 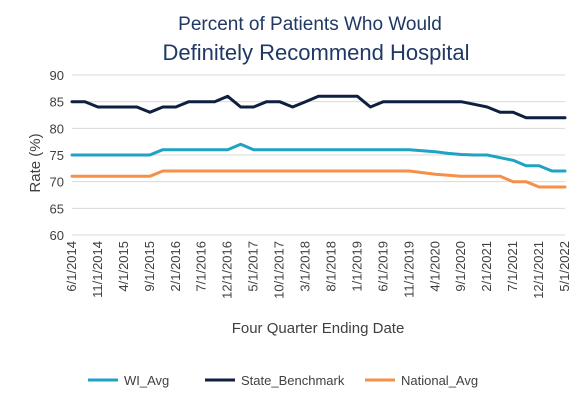 I want to click on x-tick-label: 2/1/2021, so click(x=486, y=266).